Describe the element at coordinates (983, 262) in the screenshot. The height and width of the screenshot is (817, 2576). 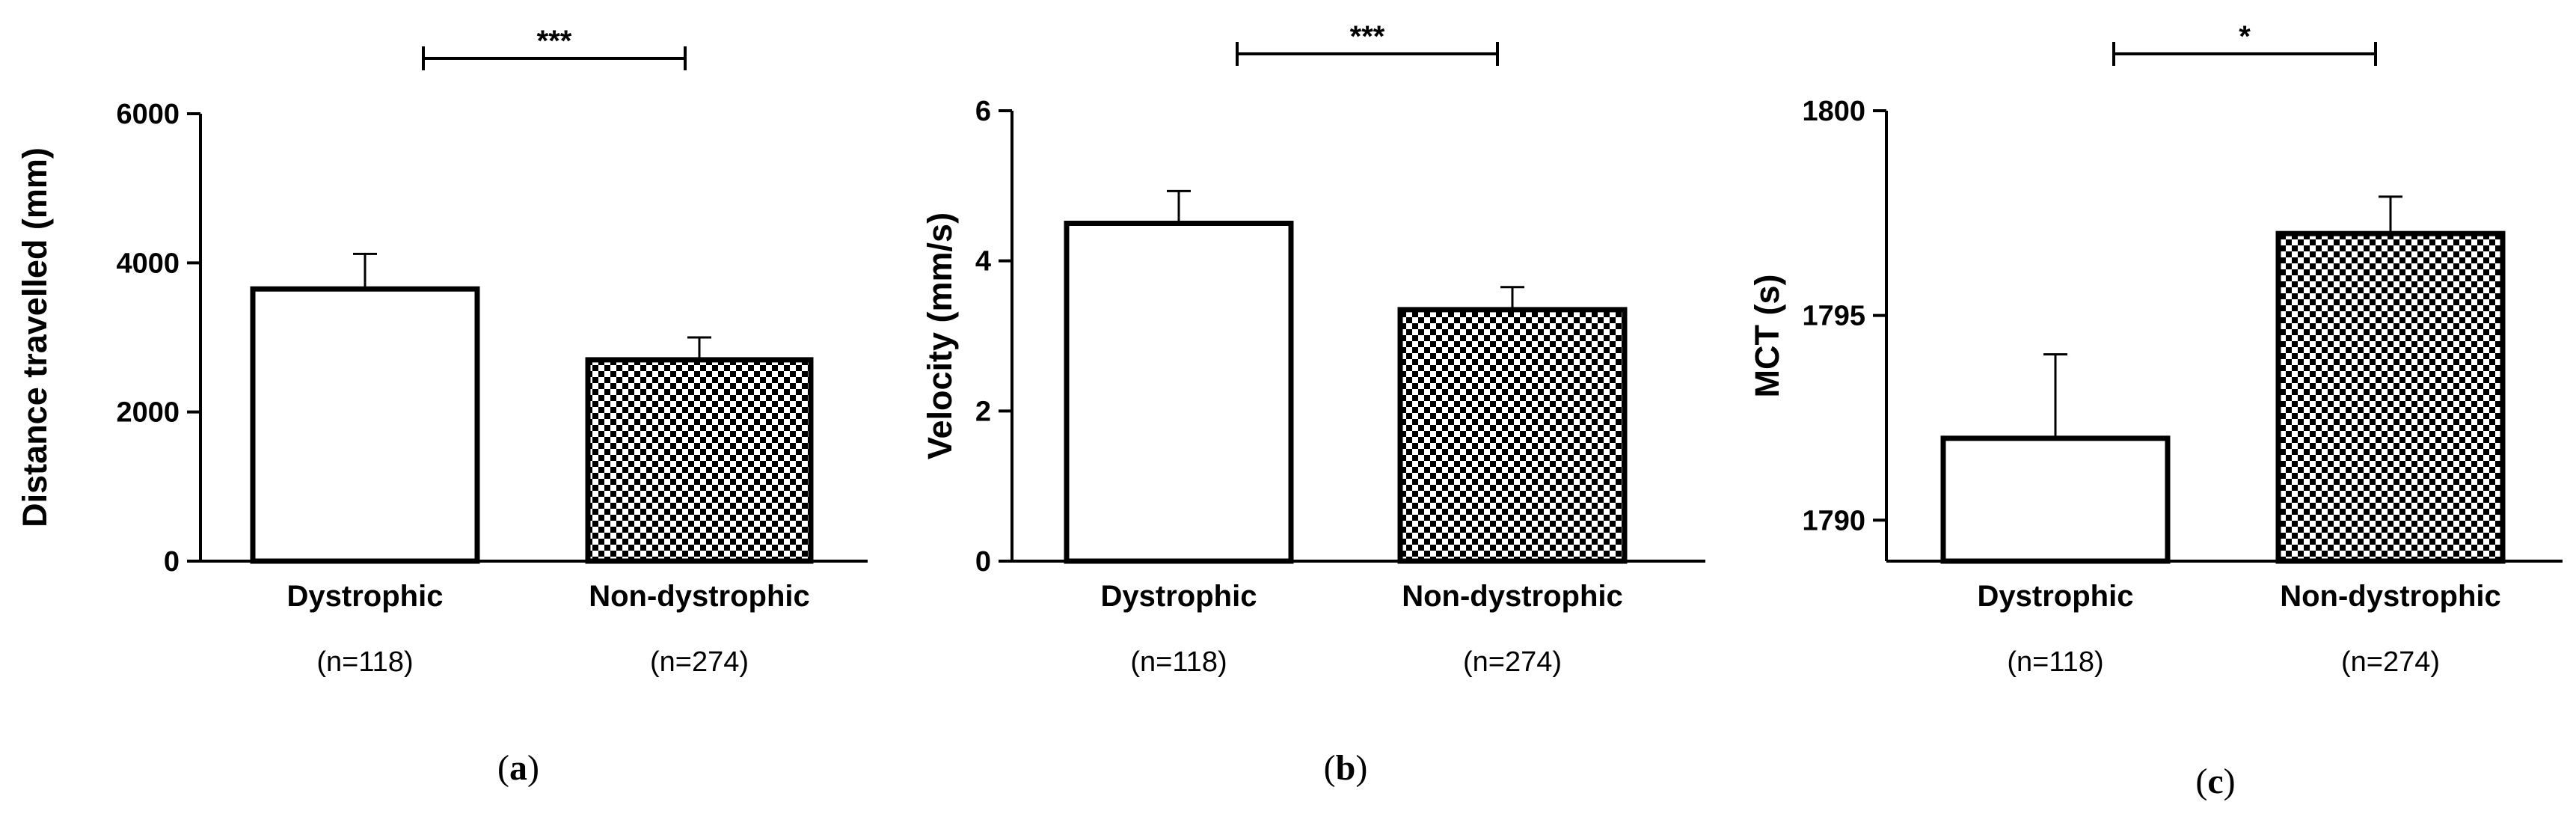
I see `y-tick-label: 4` at that location.